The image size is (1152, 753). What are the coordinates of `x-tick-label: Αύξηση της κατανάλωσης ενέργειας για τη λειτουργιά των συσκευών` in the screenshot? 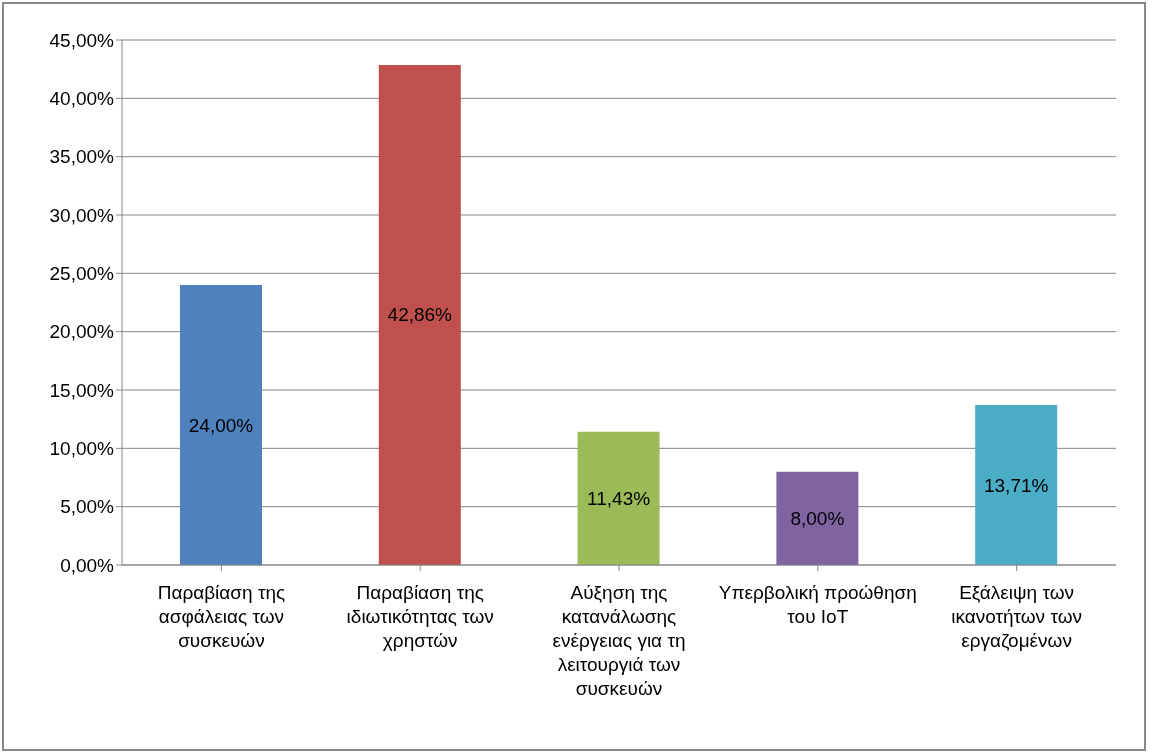 It's located at (619, 640).